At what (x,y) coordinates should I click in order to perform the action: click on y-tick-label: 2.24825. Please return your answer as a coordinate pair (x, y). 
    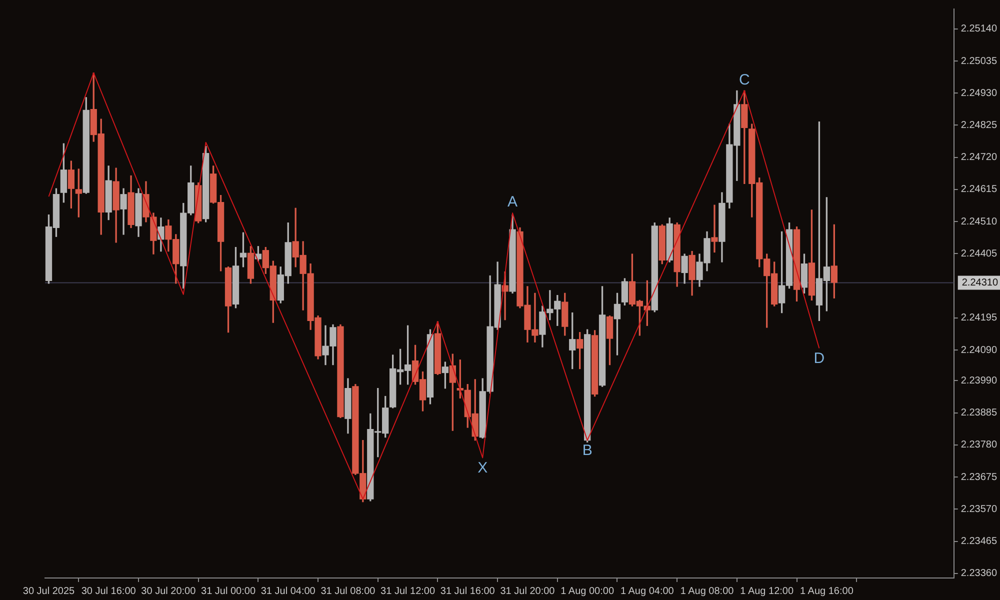
    Looking at the image, I should click on (979, 125).